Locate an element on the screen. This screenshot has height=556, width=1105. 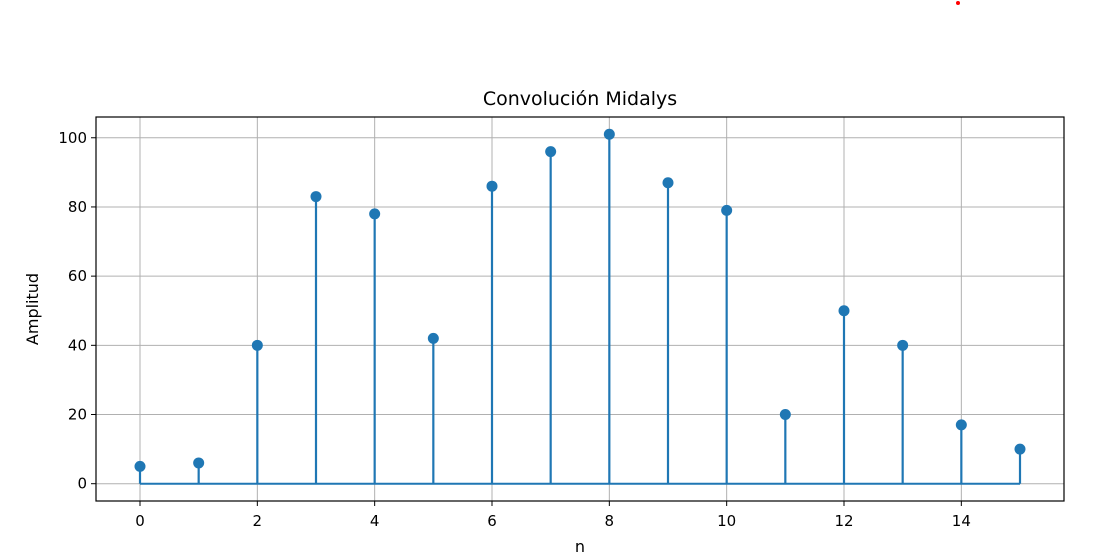
y-tick-label: 80 is located at coordinates (77, 207).